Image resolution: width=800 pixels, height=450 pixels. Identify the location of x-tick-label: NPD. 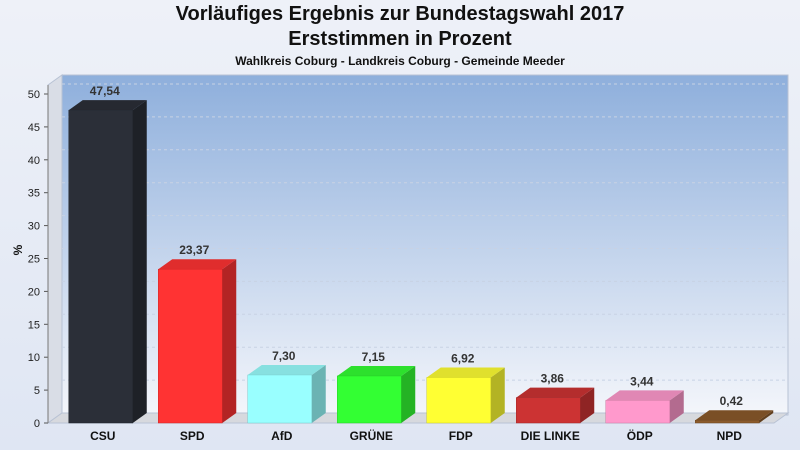
(730, 436).